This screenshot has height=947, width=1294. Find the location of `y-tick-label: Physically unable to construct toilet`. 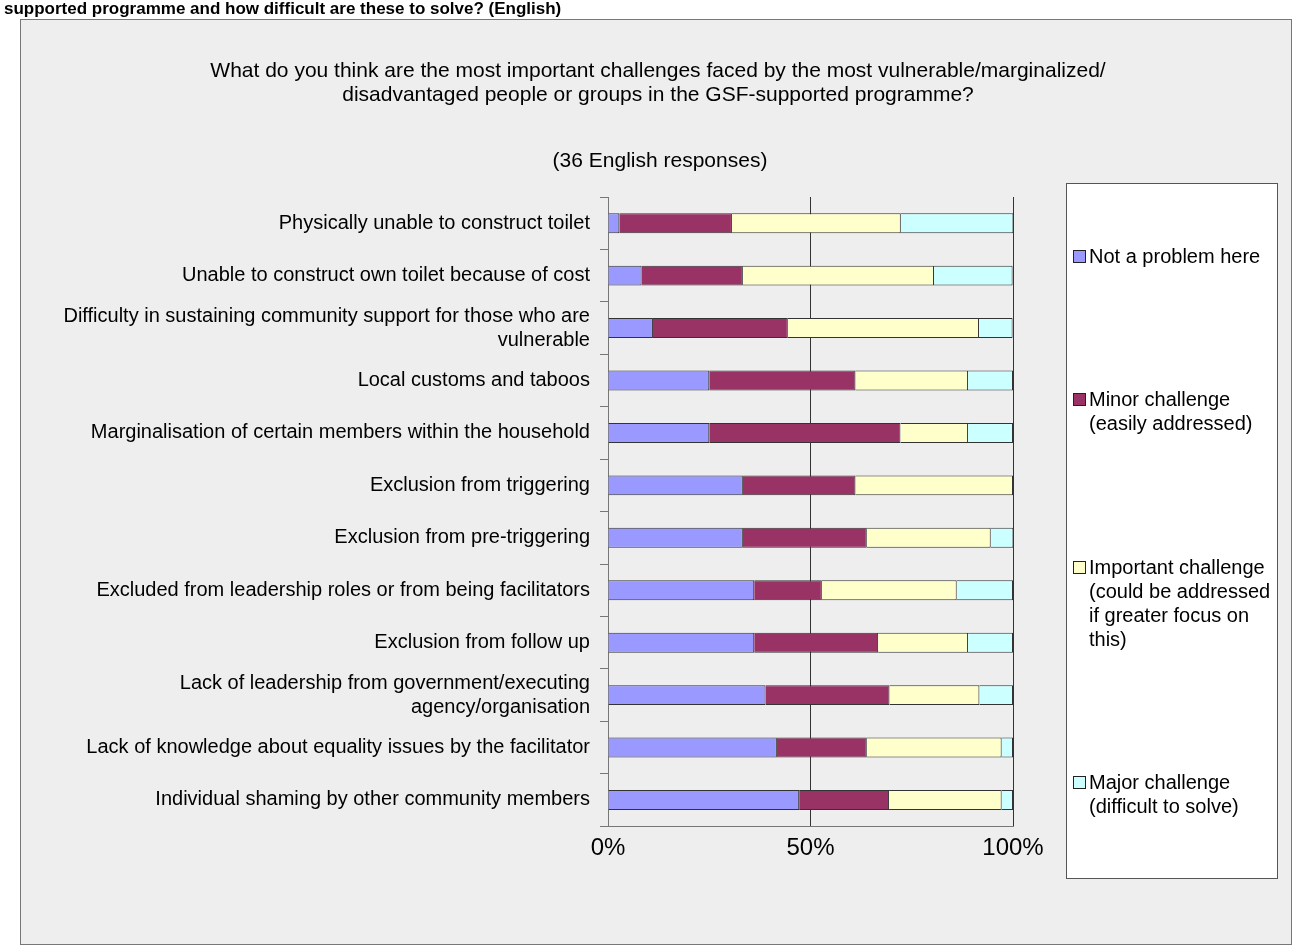

y-tick-label: Physically unable to construct toilet is located at coordinates (434, 221).